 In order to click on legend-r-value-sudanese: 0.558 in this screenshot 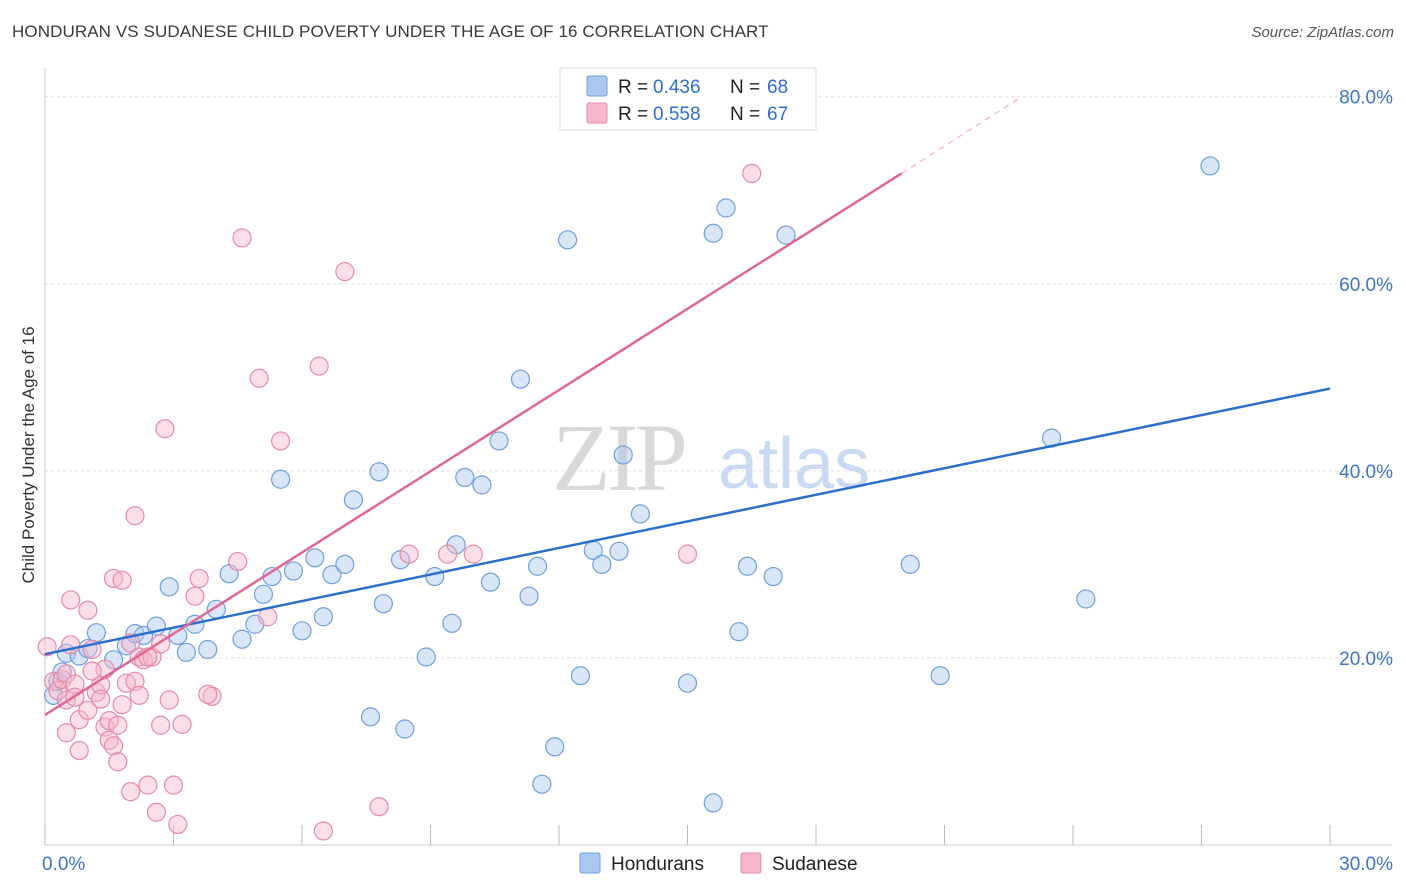, I will do `click(677, 114)`.